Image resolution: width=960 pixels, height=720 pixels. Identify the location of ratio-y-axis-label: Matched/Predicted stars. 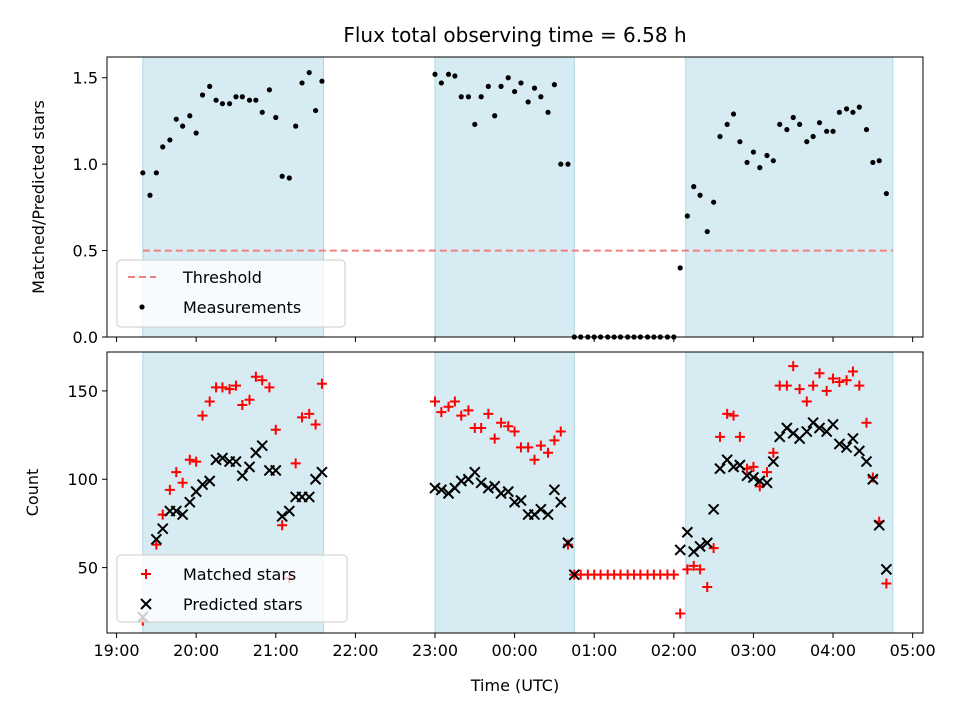
(38, 197).